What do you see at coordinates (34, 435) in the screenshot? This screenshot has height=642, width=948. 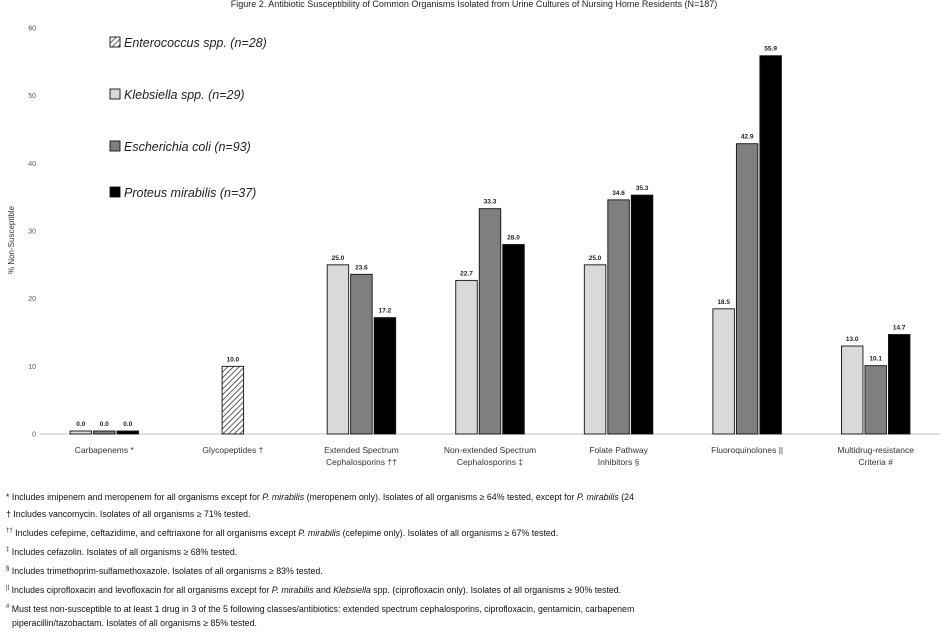 I see `y-tick-label: 0` at bounding box center [34, 435].